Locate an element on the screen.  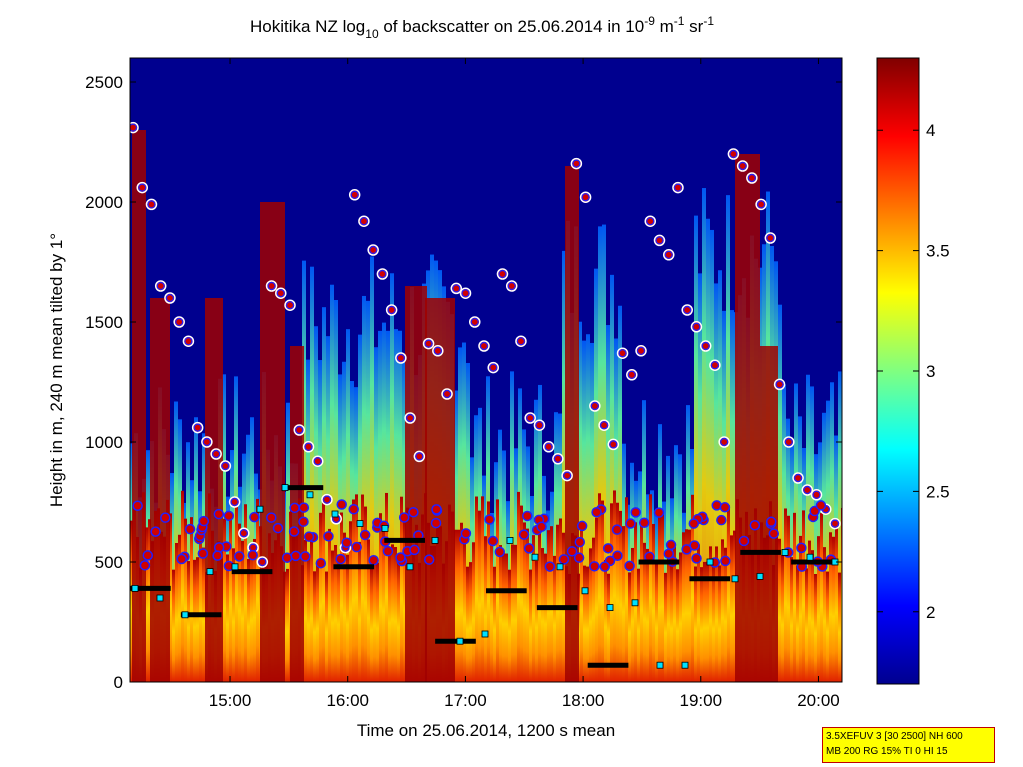
x-tick-label: 19:00 is located at coordinates (701, 700).